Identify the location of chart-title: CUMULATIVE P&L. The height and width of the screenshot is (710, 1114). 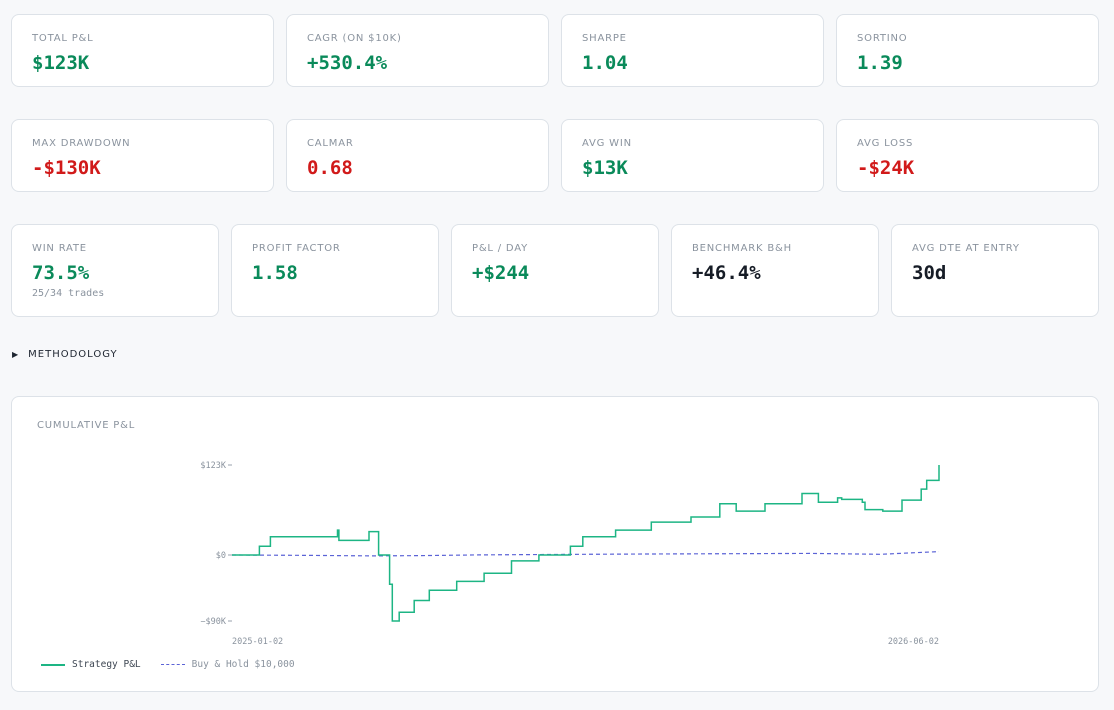
(86, 425).